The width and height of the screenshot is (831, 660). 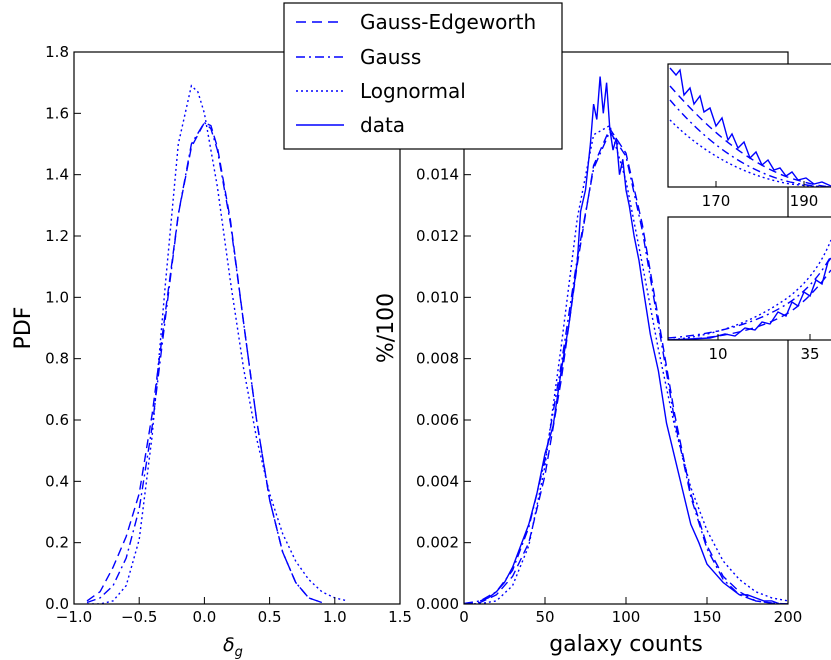 I want to click on legend-label-gauss-edgeworth: Gauss-Edgeworth, so click(x=448, y=22).